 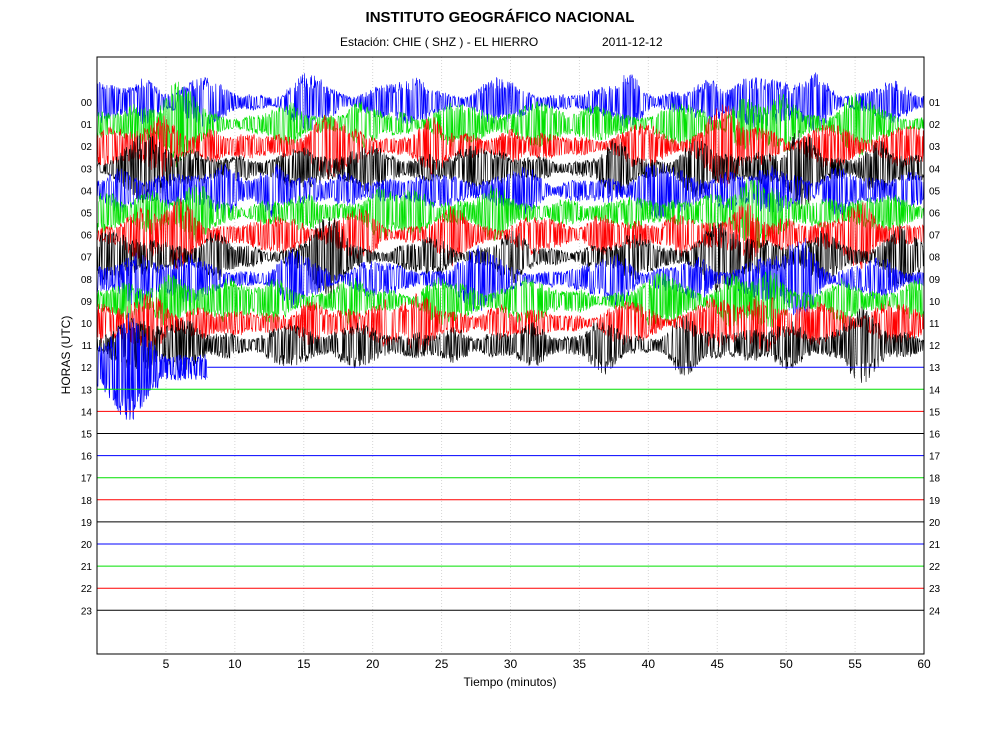 What do you see at coordinates (87, 346) in the screenshot?
I see `hour-label-left: 11` at bounding box center [87, 346].